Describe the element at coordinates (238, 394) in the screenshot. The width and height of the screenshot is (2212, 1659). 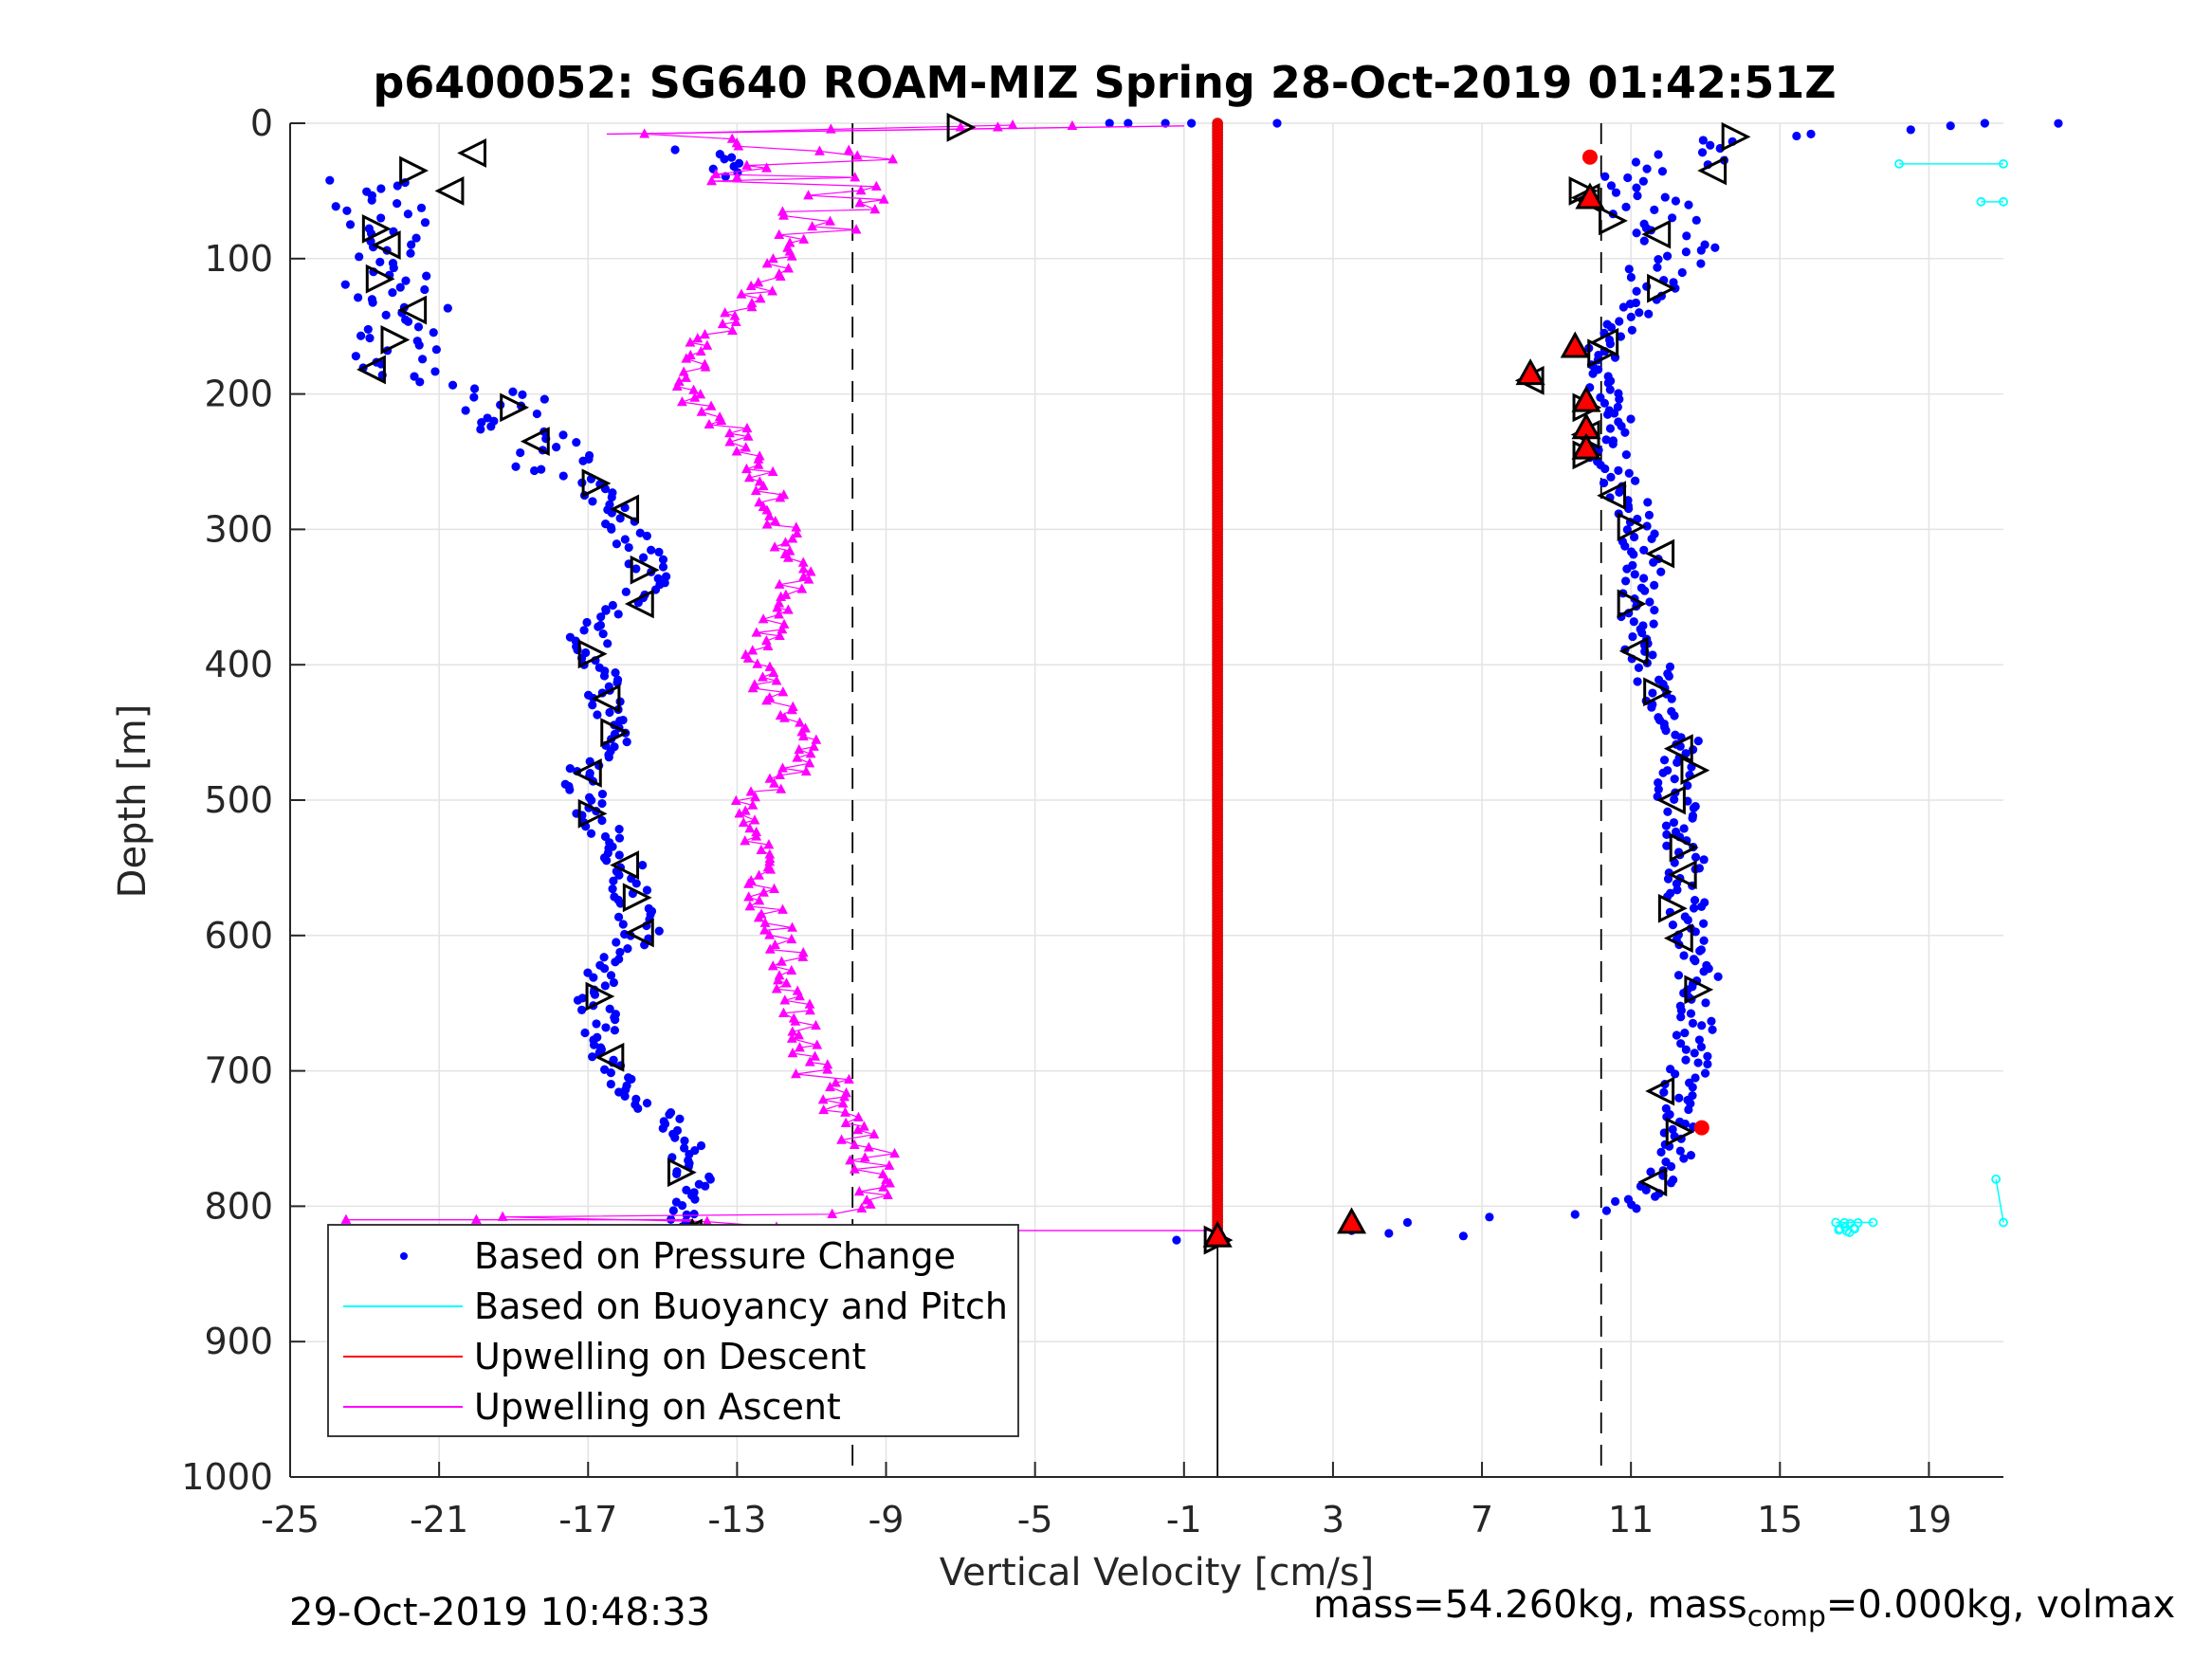
I see `y-tick-label: 200` at that location.